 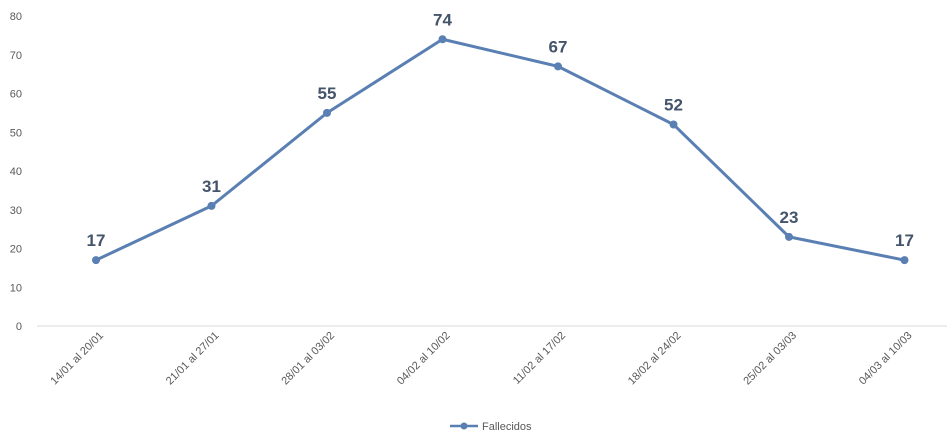 What do you see at coordinates (77, 359) in the screenshot?
I see `x-tick-label: 14/01 al 20/01` at bounding box center [77, 359].